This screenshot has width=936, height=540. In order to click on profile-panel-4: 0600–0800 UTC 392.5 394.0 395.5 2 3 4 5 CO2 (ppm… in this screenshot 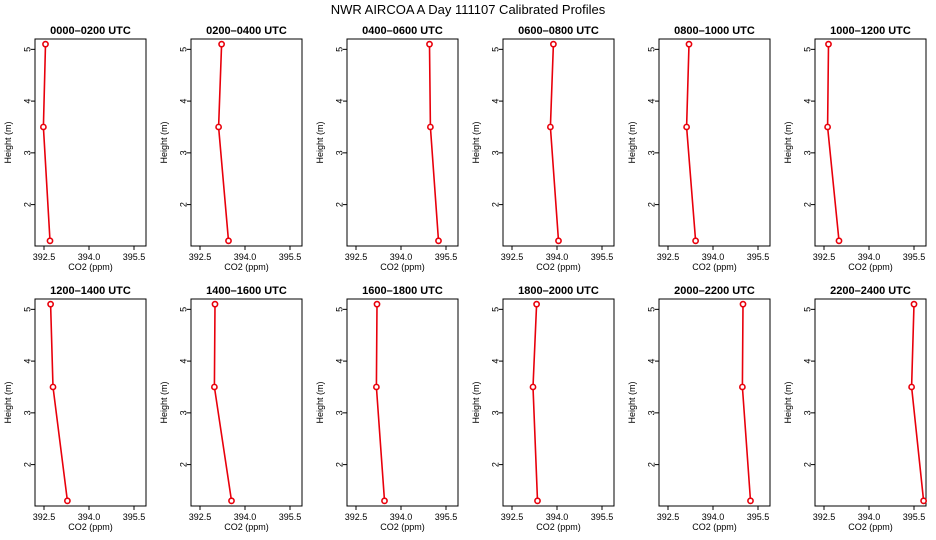, I will do `click(543, 148)`.